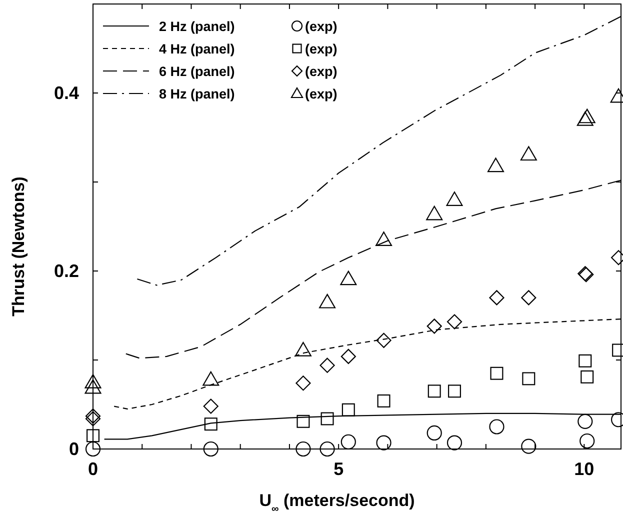 The image size is (623, 518). Describe the element at coordinates (18, 246) in the screenshot. I see `y-axis-title: Thrust (Newtons)` at that location.